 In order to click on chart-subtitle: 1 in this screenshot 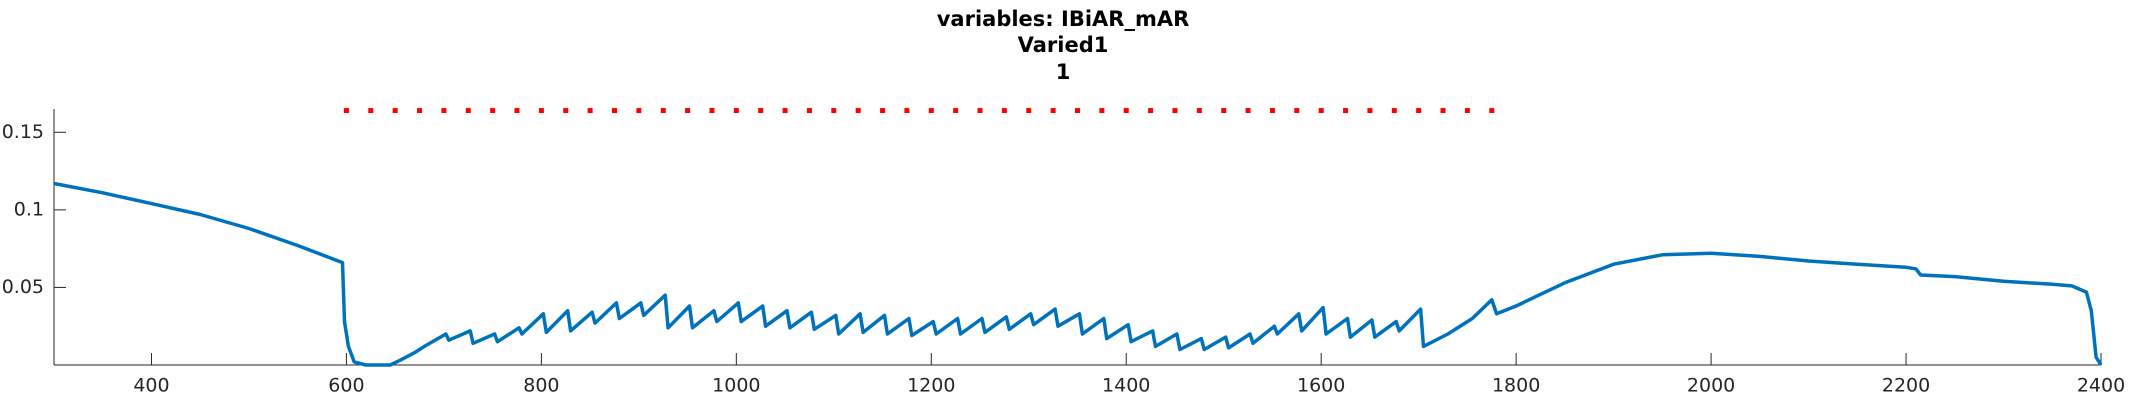, I will do `click(1063, 72)`.